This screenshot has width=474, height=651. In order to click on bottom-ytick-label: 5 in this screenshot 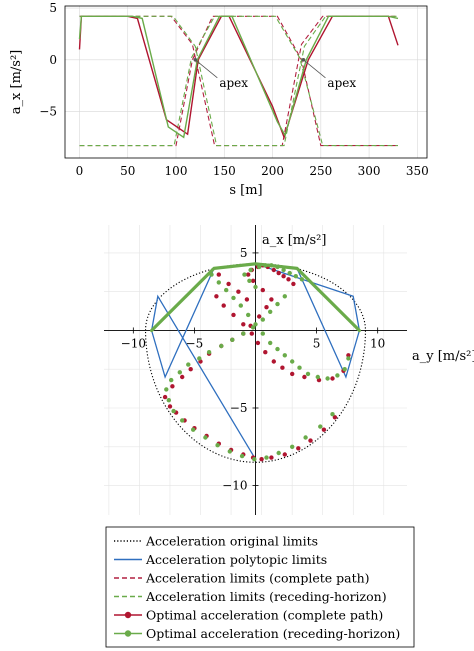, I will do `click(244, 253)`.